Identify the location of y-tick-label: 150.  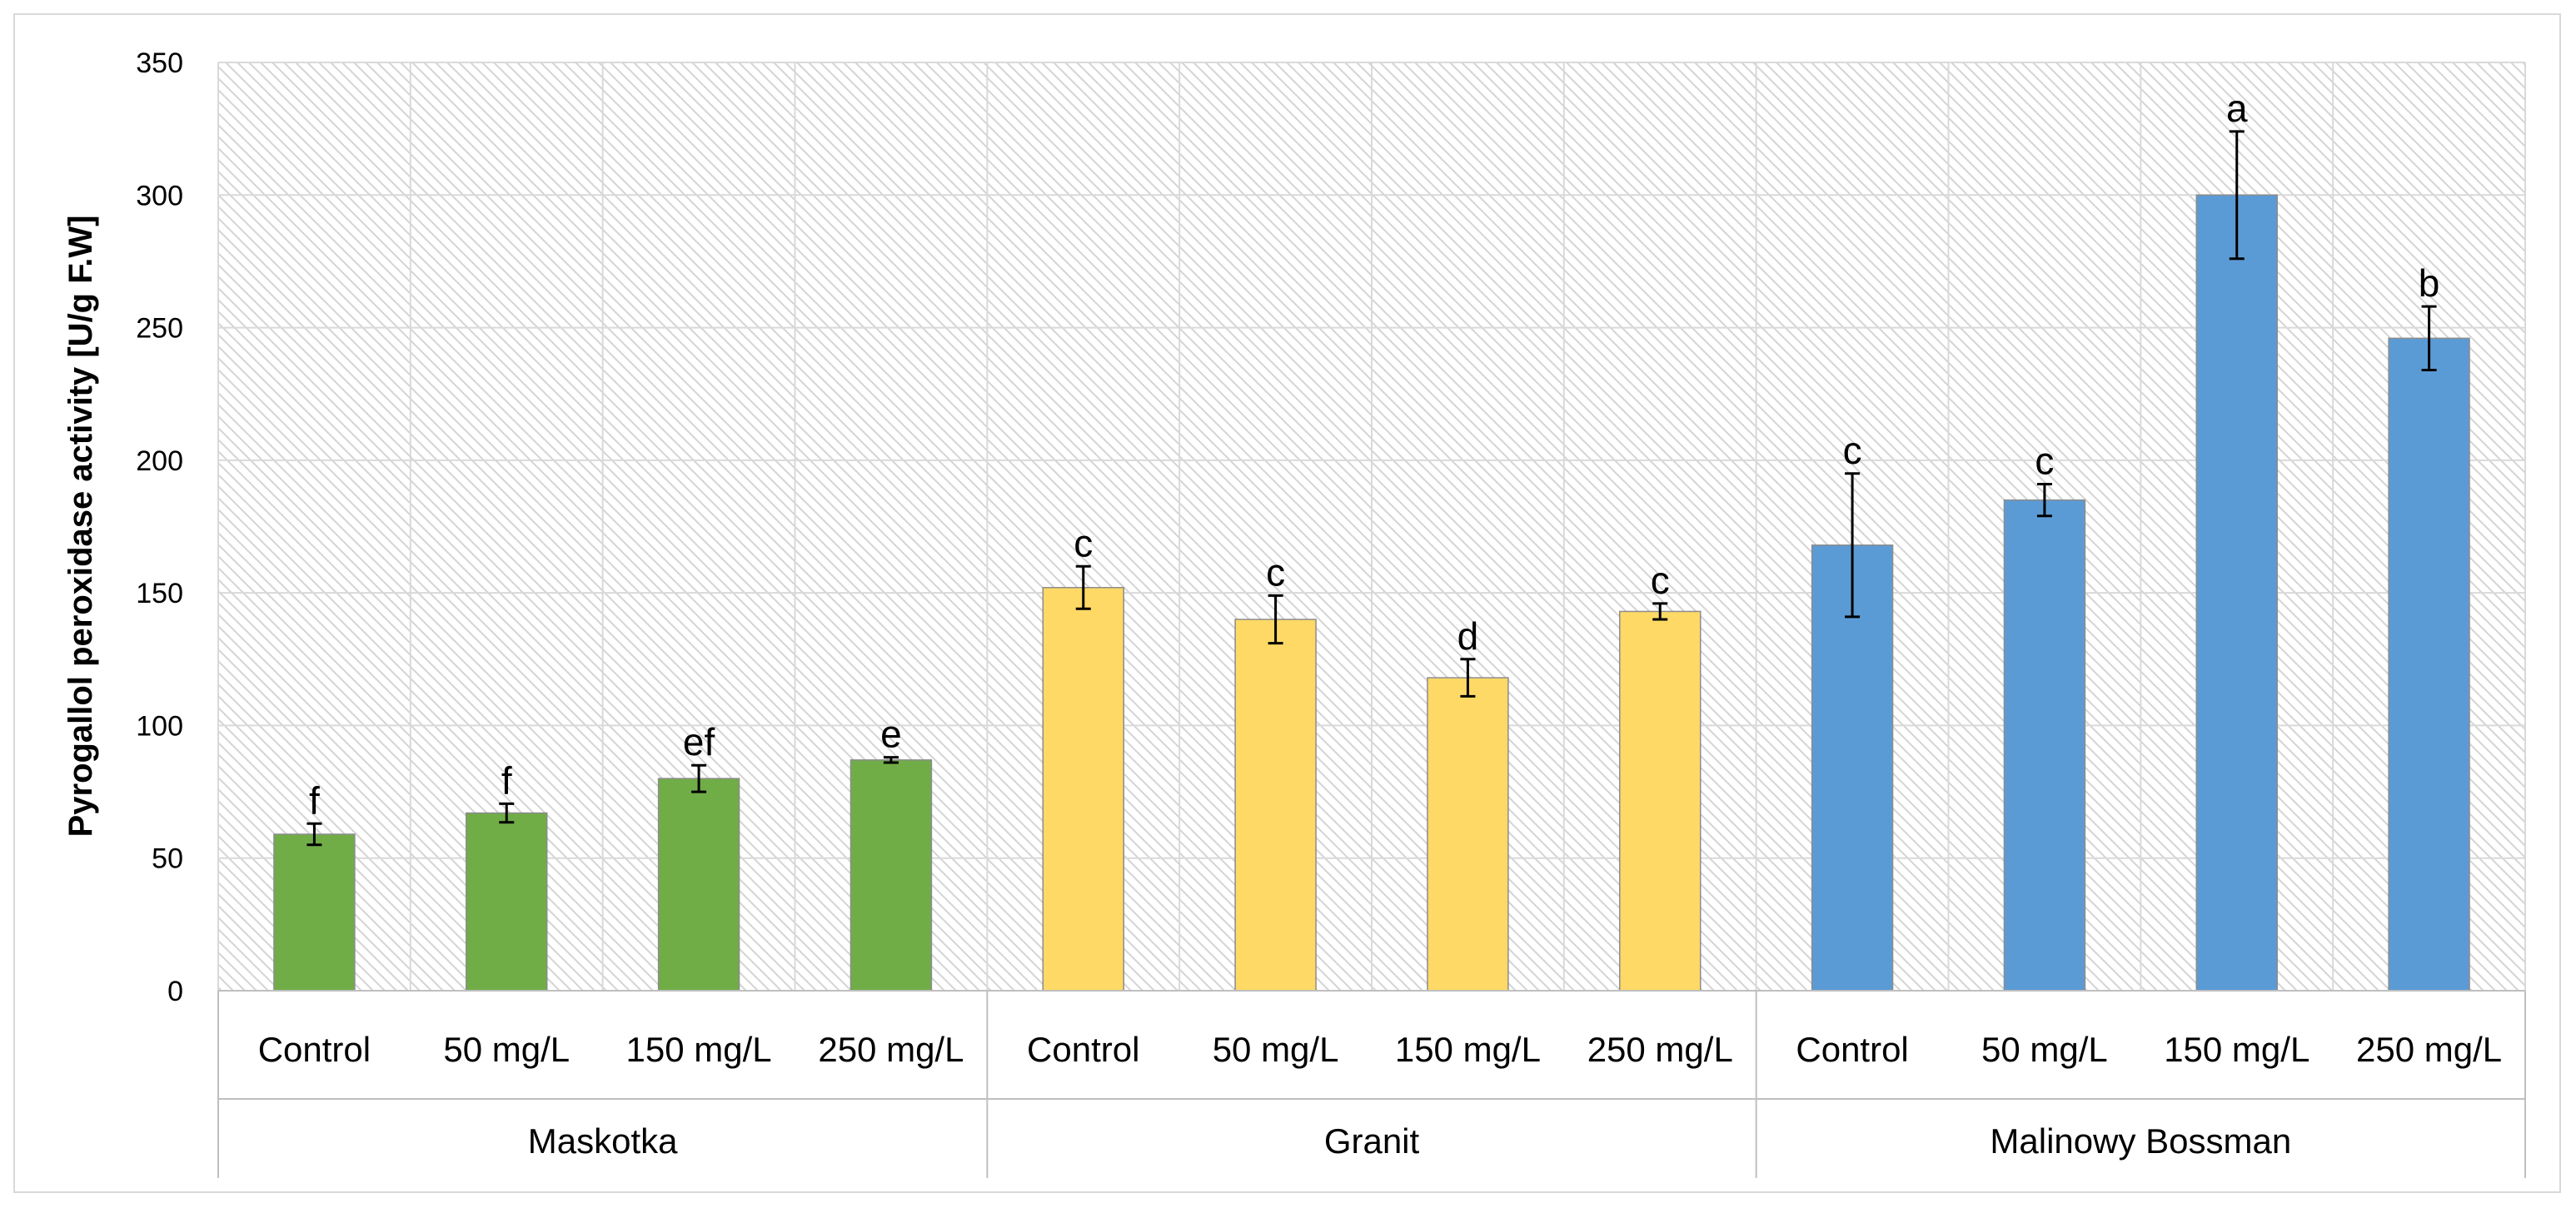
(159, 593).